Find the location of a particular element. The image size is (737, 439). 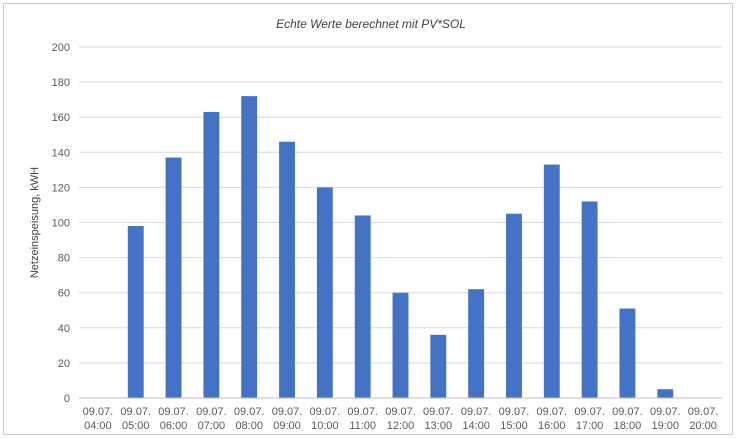

x-tick-label: 09.07. 20:00 is located at coordinates (703, 419).